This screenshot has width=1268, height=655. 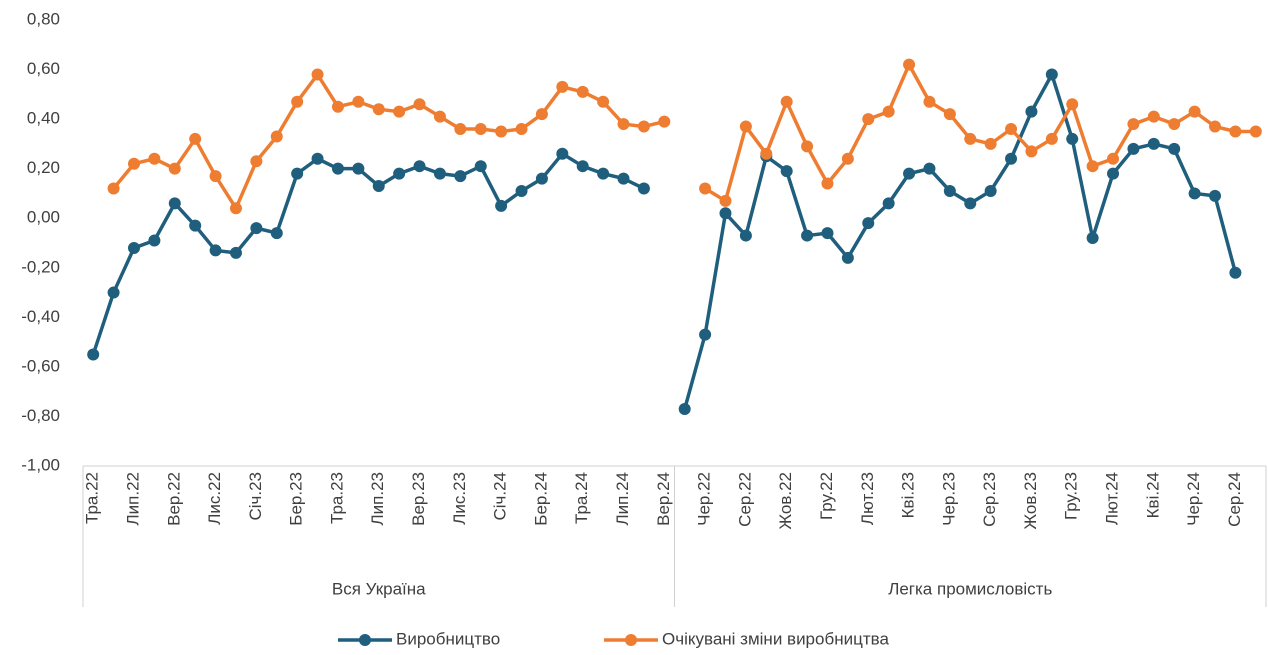 What do you see at coordinates (744, 499) in the screenshot?
I see `x-tick-label: Сер.22` at bounding box center [744, 499].